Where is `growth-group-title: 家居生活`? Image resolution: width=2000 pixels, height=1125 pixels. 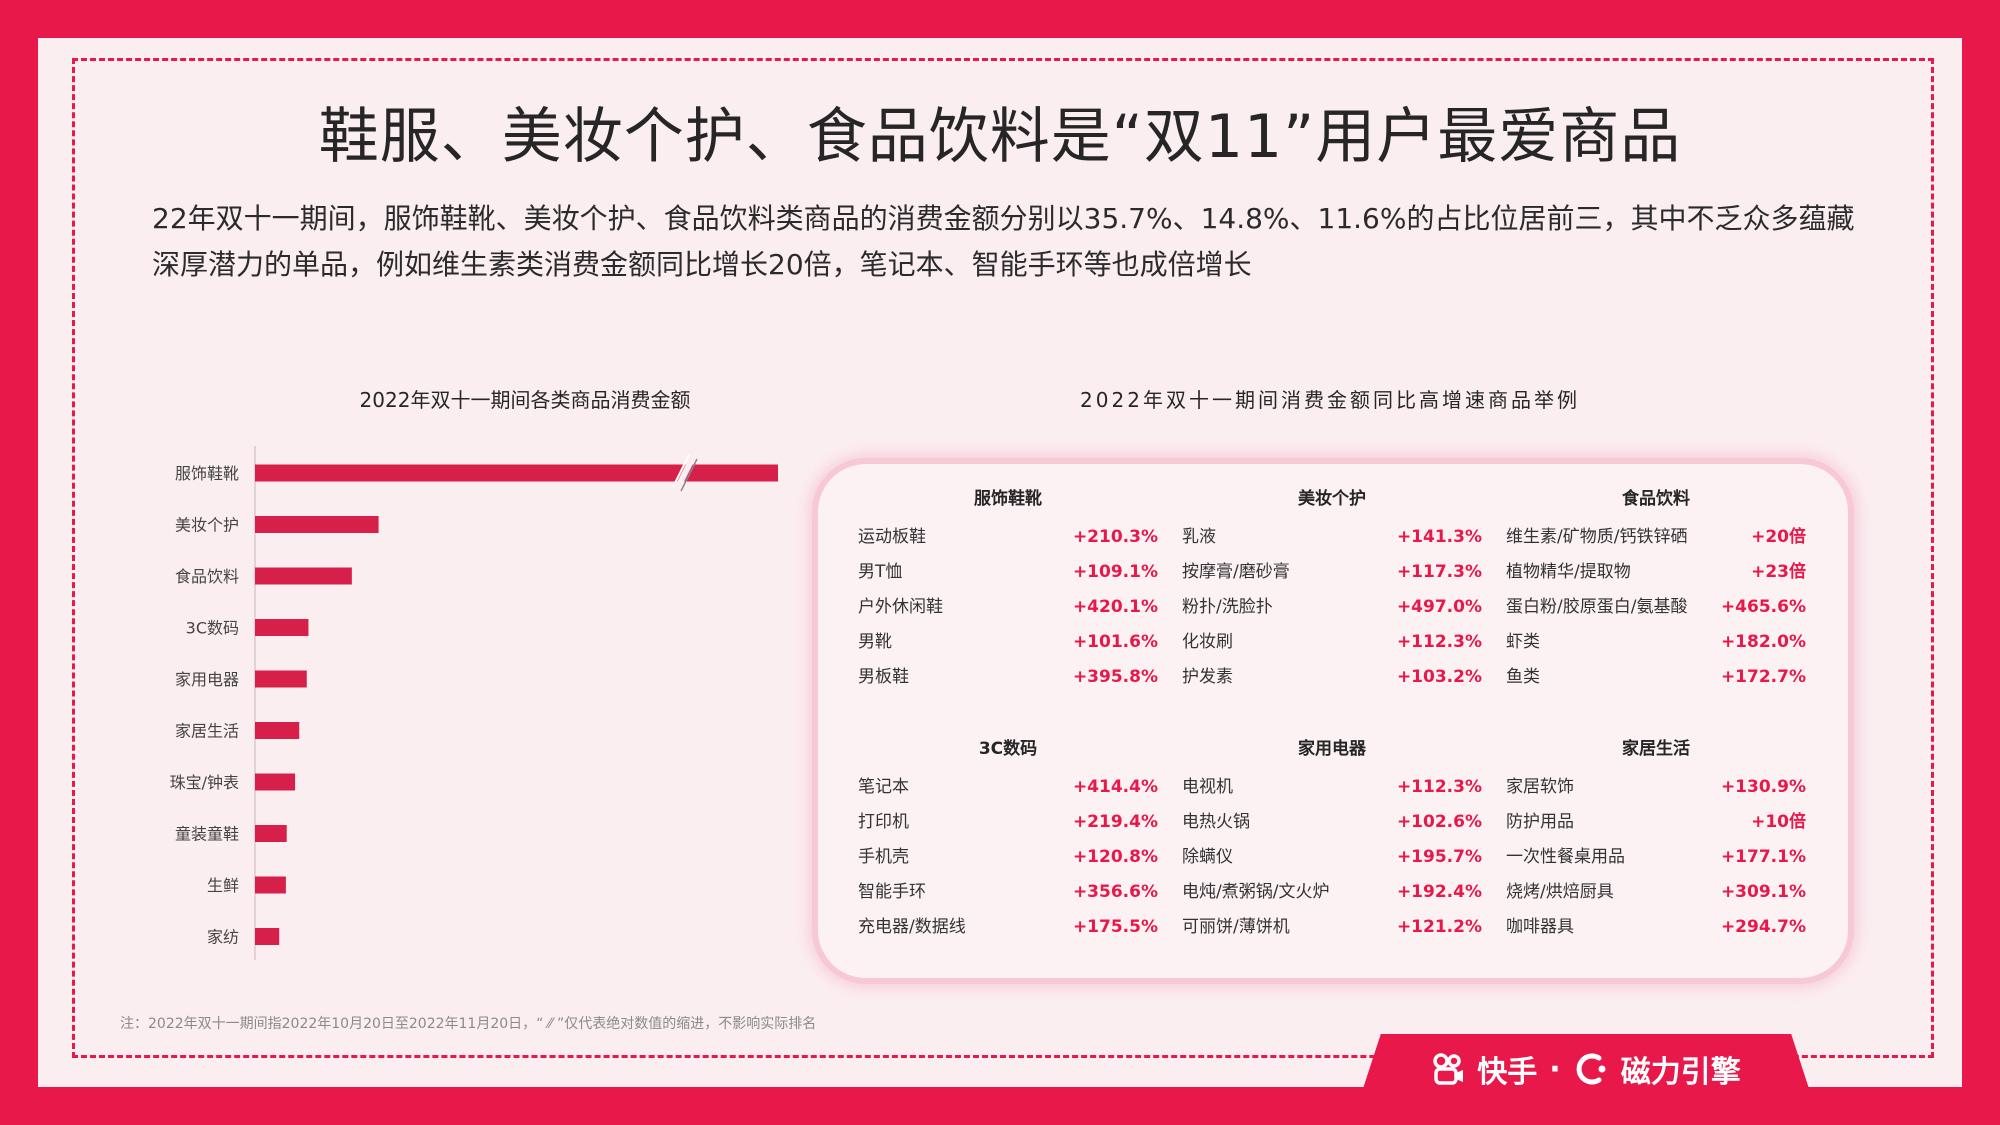
growth-group-title: 家居生活 is located at coordinates (1656, 749).